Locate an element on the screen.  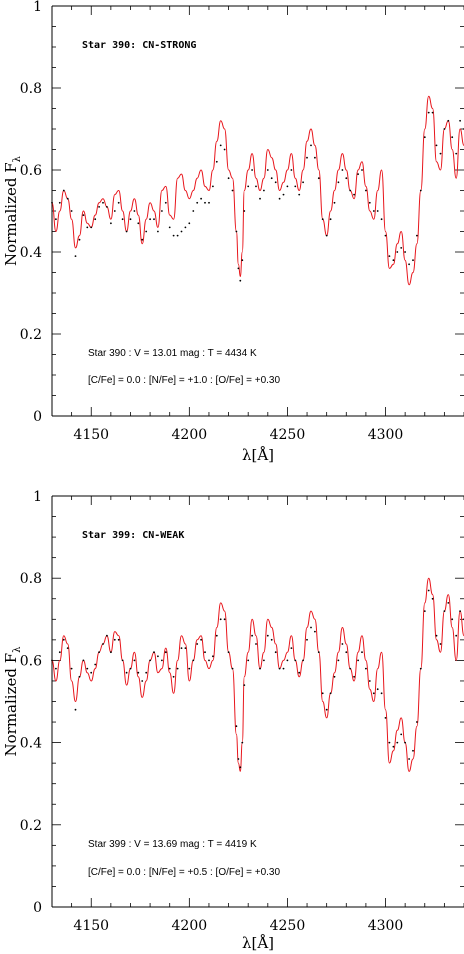
y-tick-label: 0.4 is located at coordinates (31, 744).